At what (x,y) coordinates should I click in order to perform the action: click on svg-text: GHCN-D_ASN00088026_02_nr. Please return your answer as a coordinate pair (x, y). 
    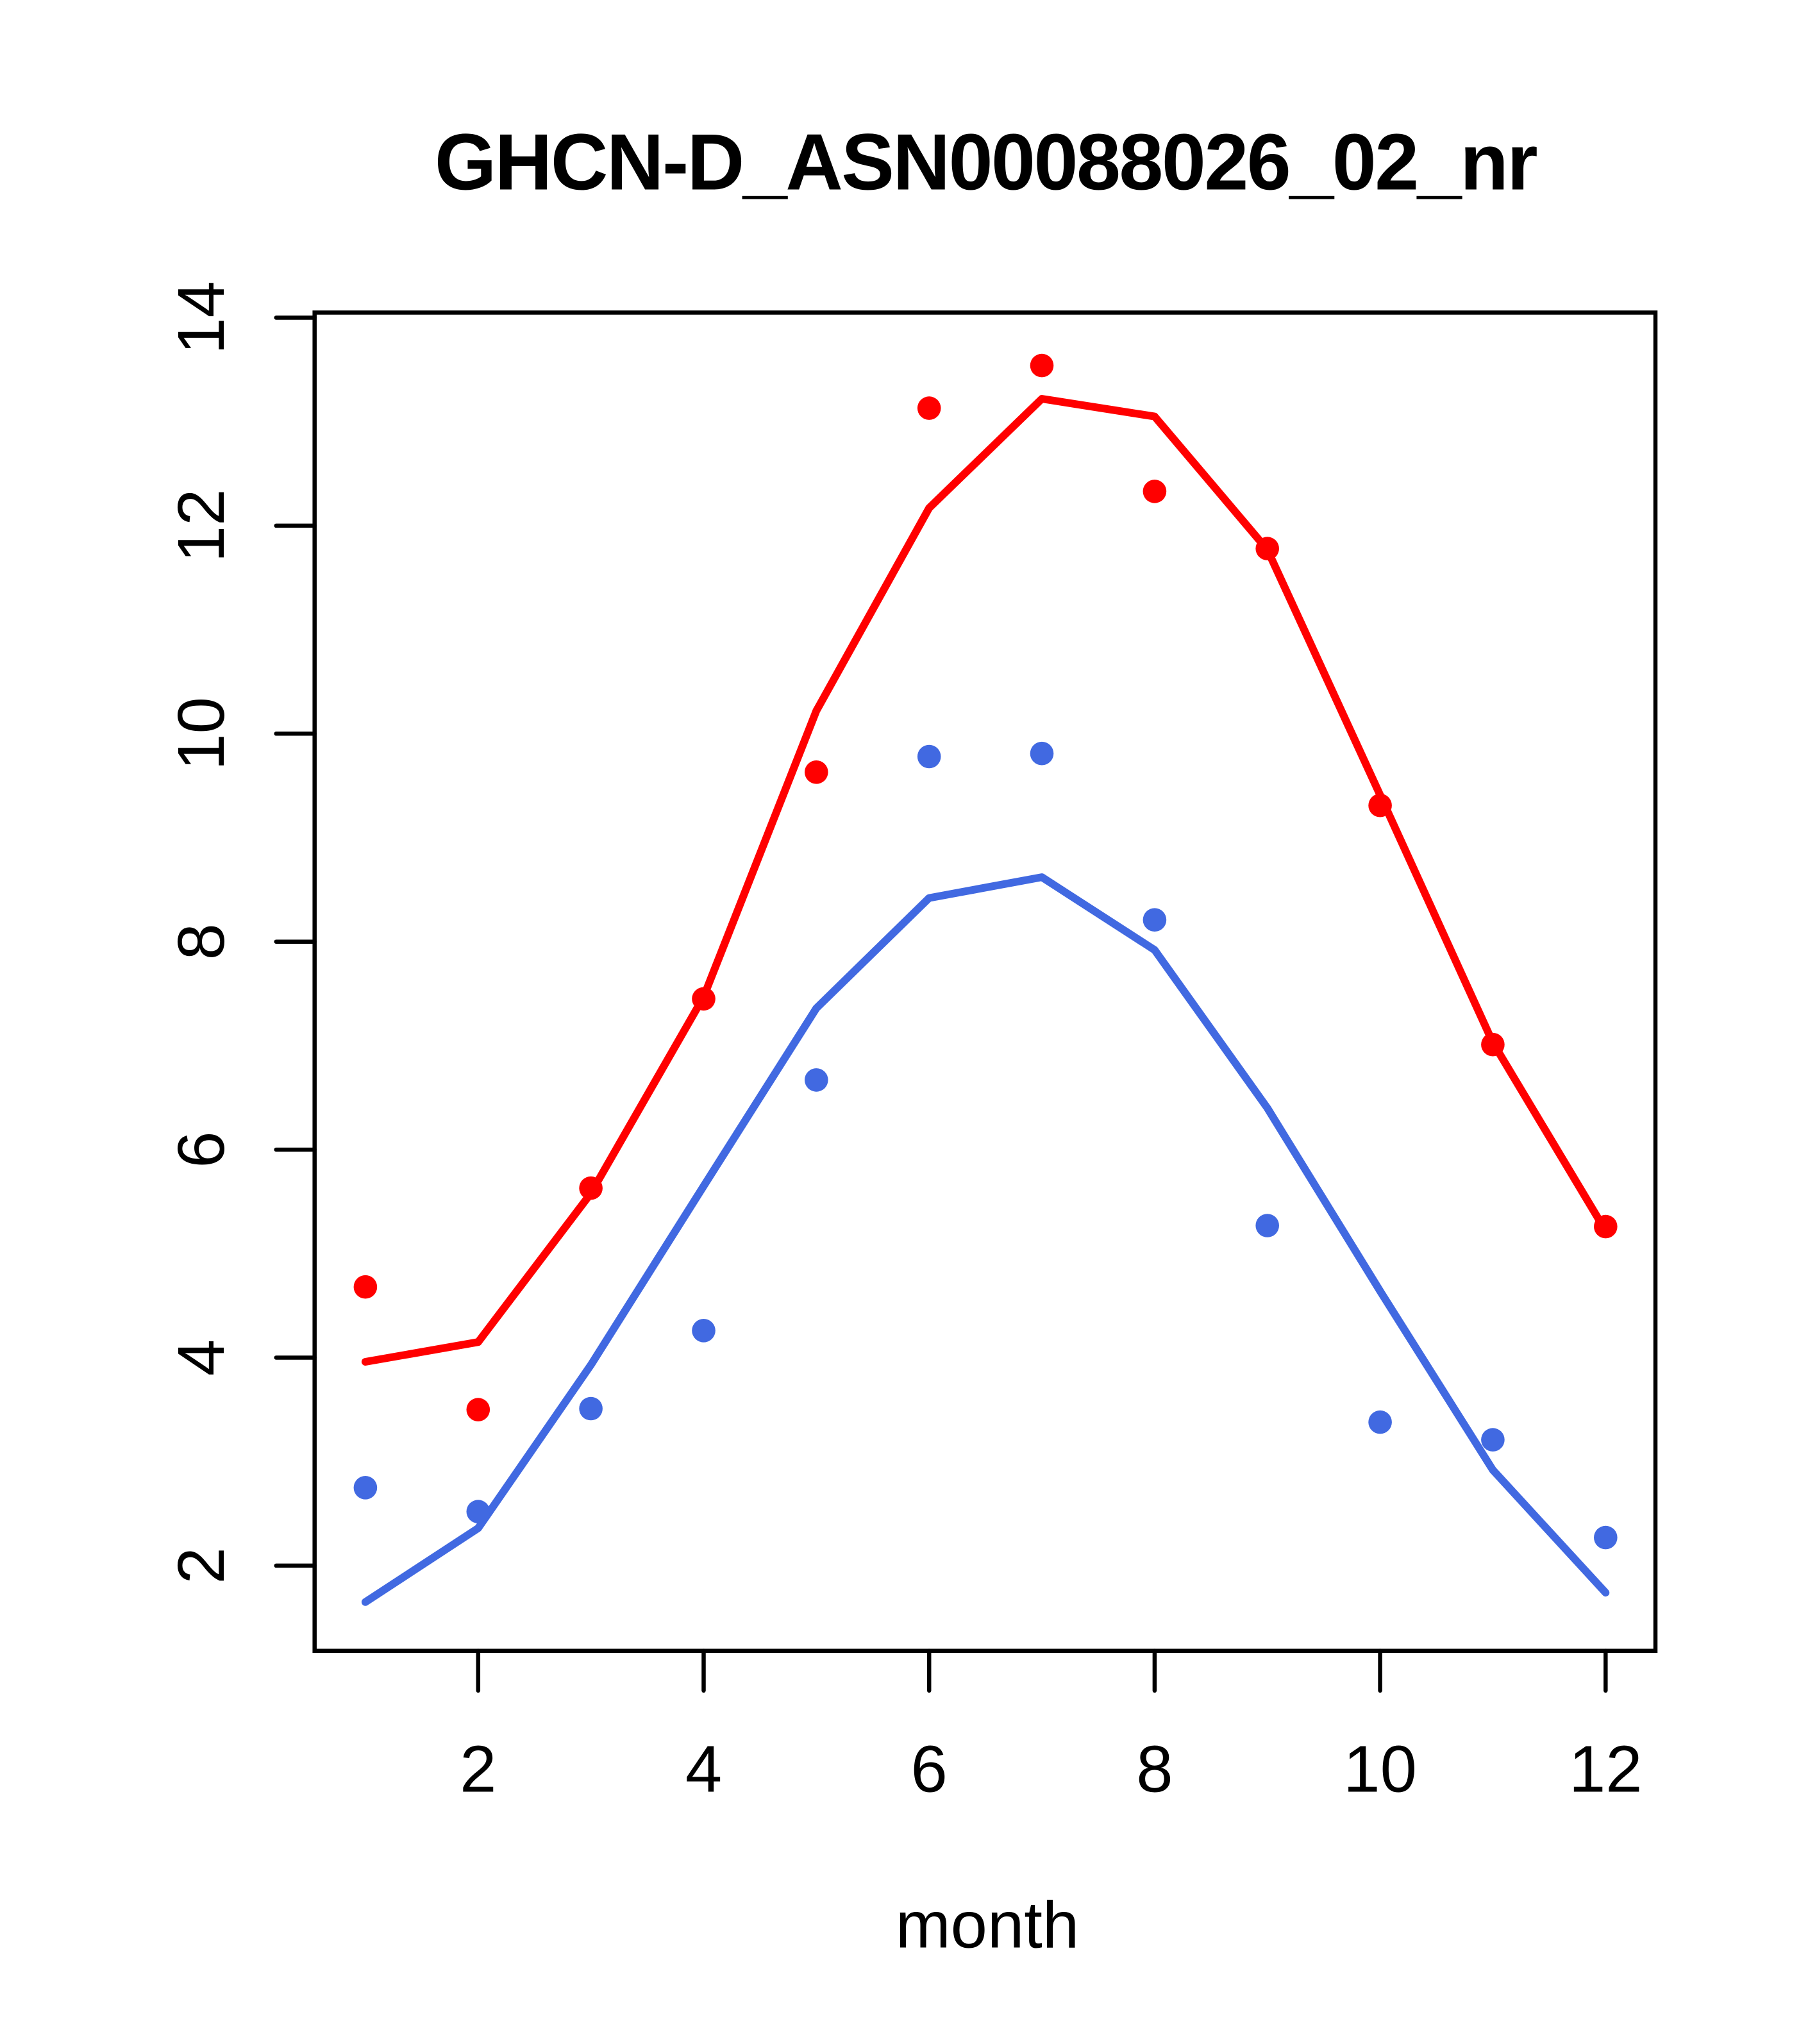
    Looking at the image, I should click on (986, 162).